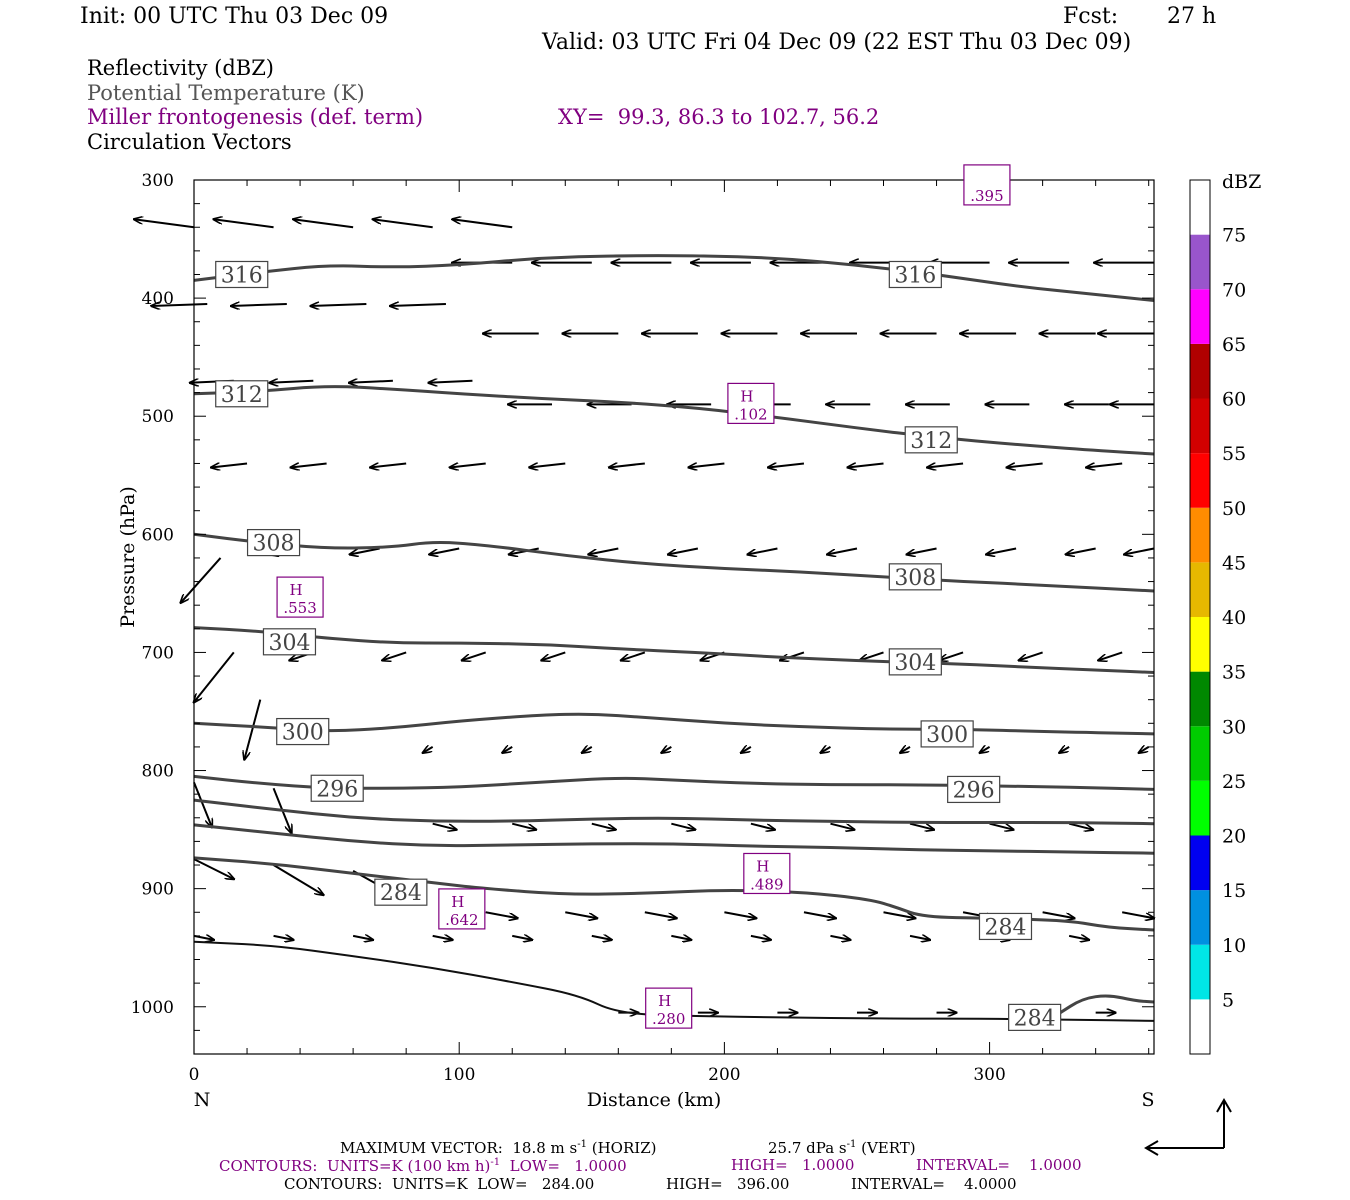  What do you see at coordinates (158, 299) in the screenshot?
I see `y-tick-label: 400` at bounding box center [158, 299].